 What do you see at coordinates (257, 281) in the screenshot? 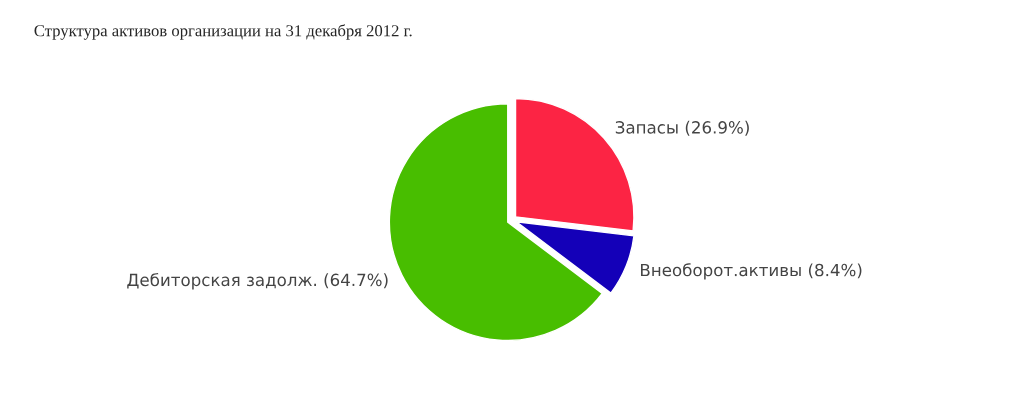
I see `slice-label: Дебиторская задолж. (64.7%)` at bounding box center [257, 281].